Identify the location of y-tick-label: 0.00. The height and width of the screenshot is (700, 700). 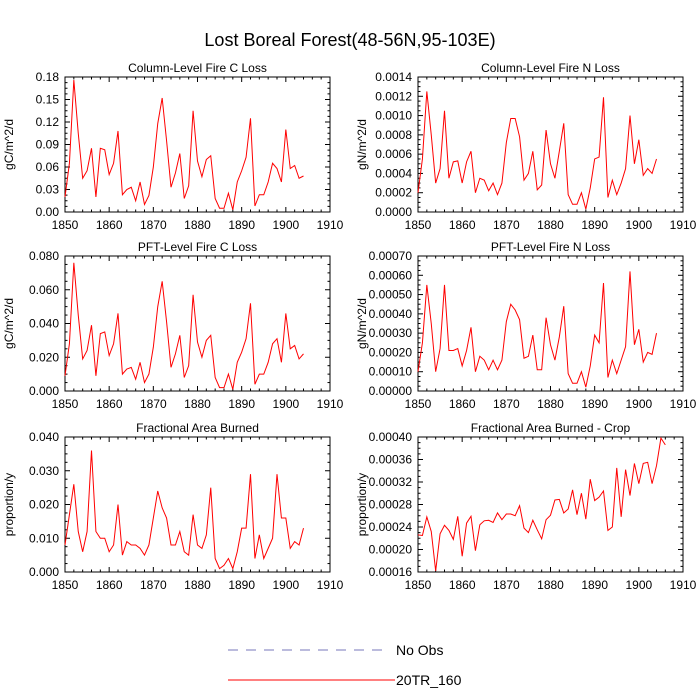
(48, 212).